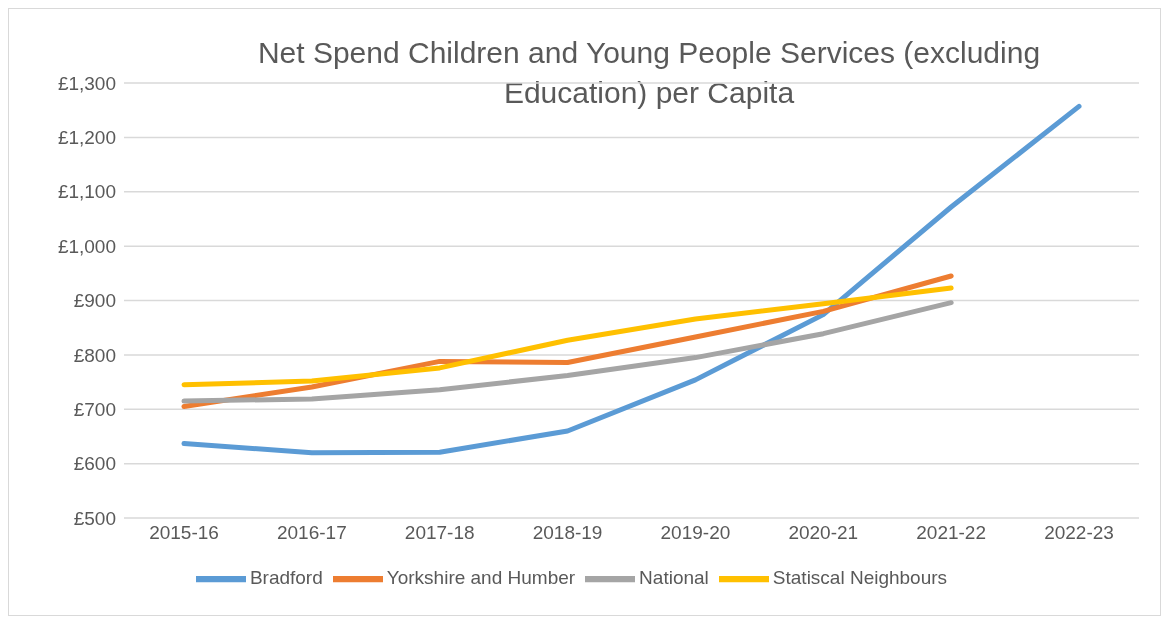  I want to click on x-tick-label: 2016-17, so click(311, 533).